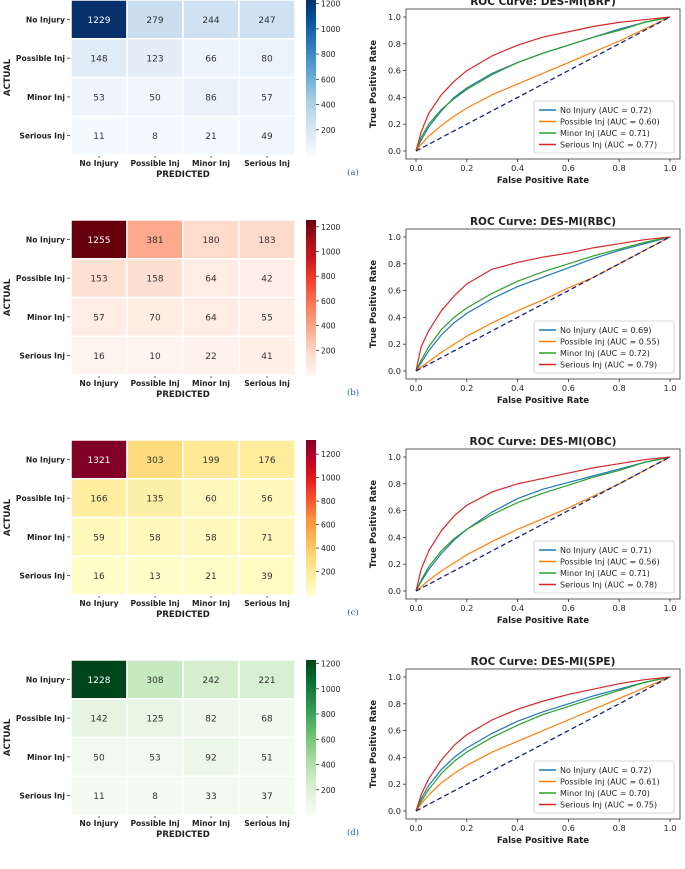 The image size is (685, 869). I want to click on y-tick-label: 0.4, so click(394, 757).